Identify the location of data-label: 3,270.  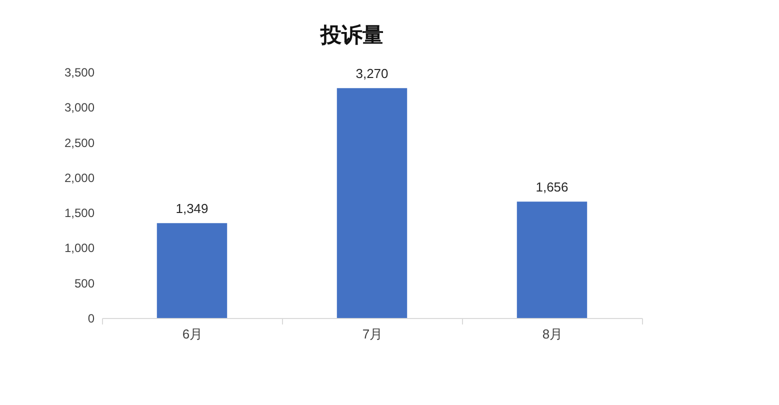
(372, 74).